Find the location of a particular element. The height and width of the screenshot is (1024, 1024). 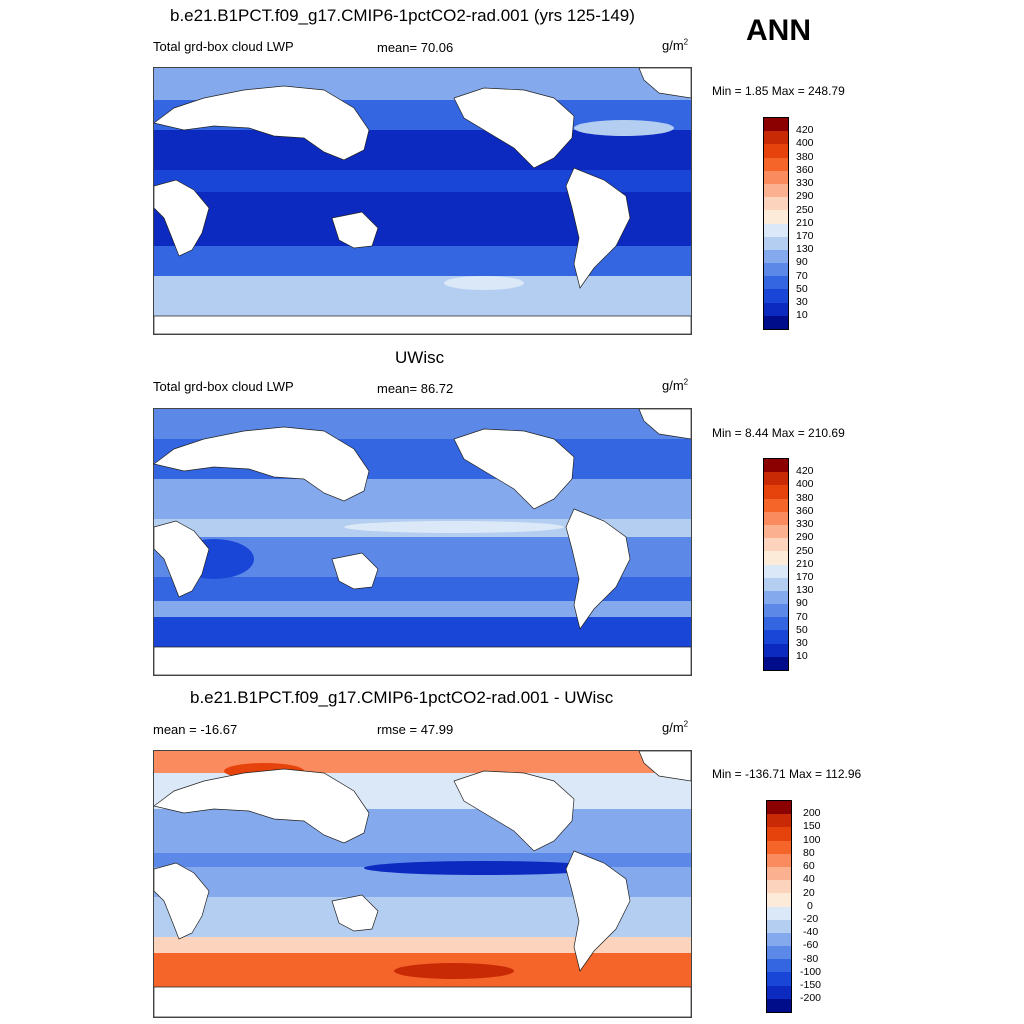

colorbar-label: -150 is located at coordinates (811, 985).